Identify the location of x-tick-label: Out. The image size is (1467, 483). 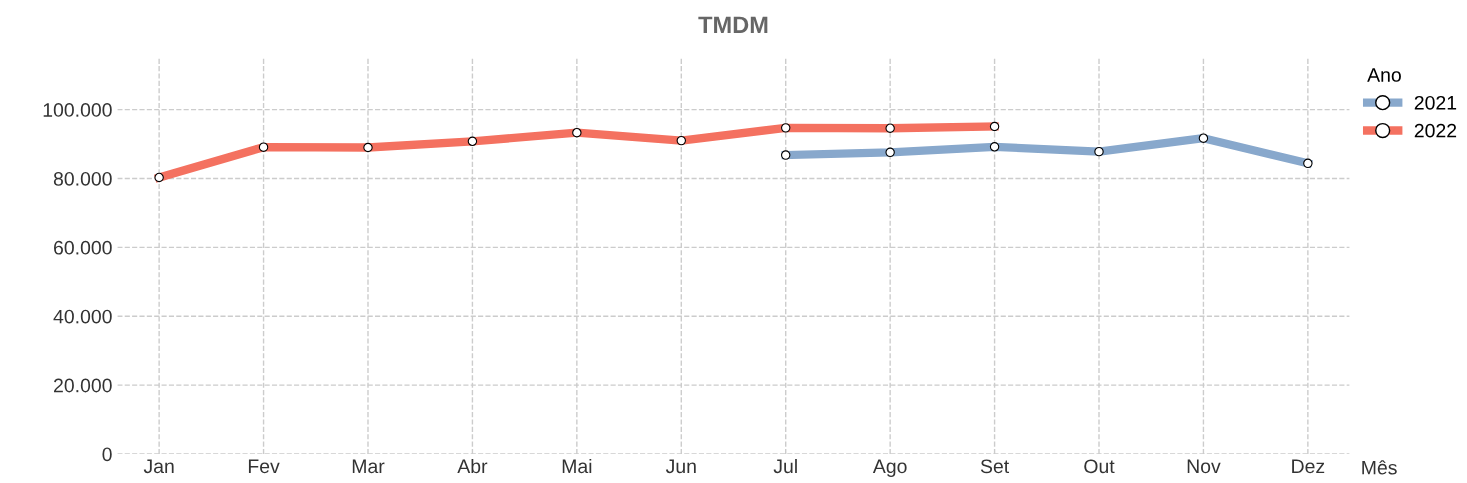
(1099, 466).